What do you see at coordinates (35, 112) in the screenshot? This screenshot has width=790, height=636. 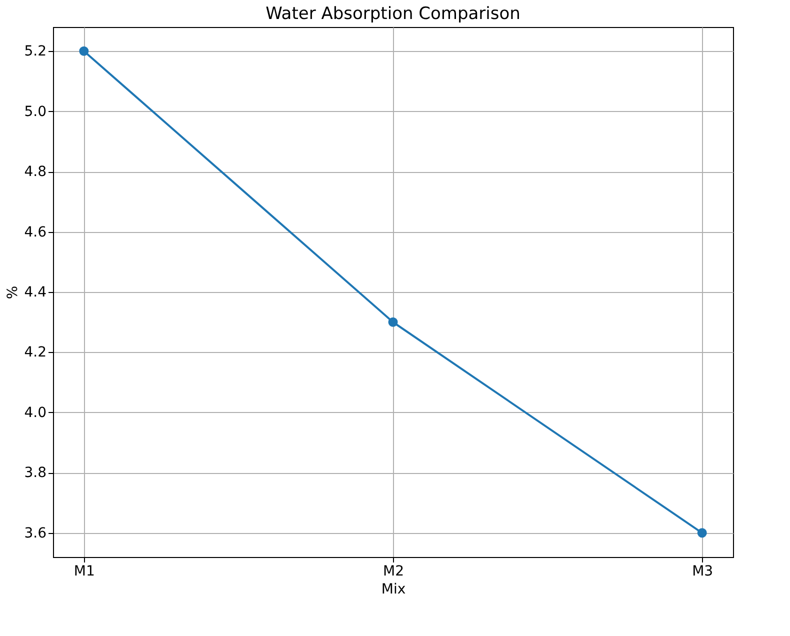 I see `y-tick-label: 5.0` at bounding box center [35, 112].